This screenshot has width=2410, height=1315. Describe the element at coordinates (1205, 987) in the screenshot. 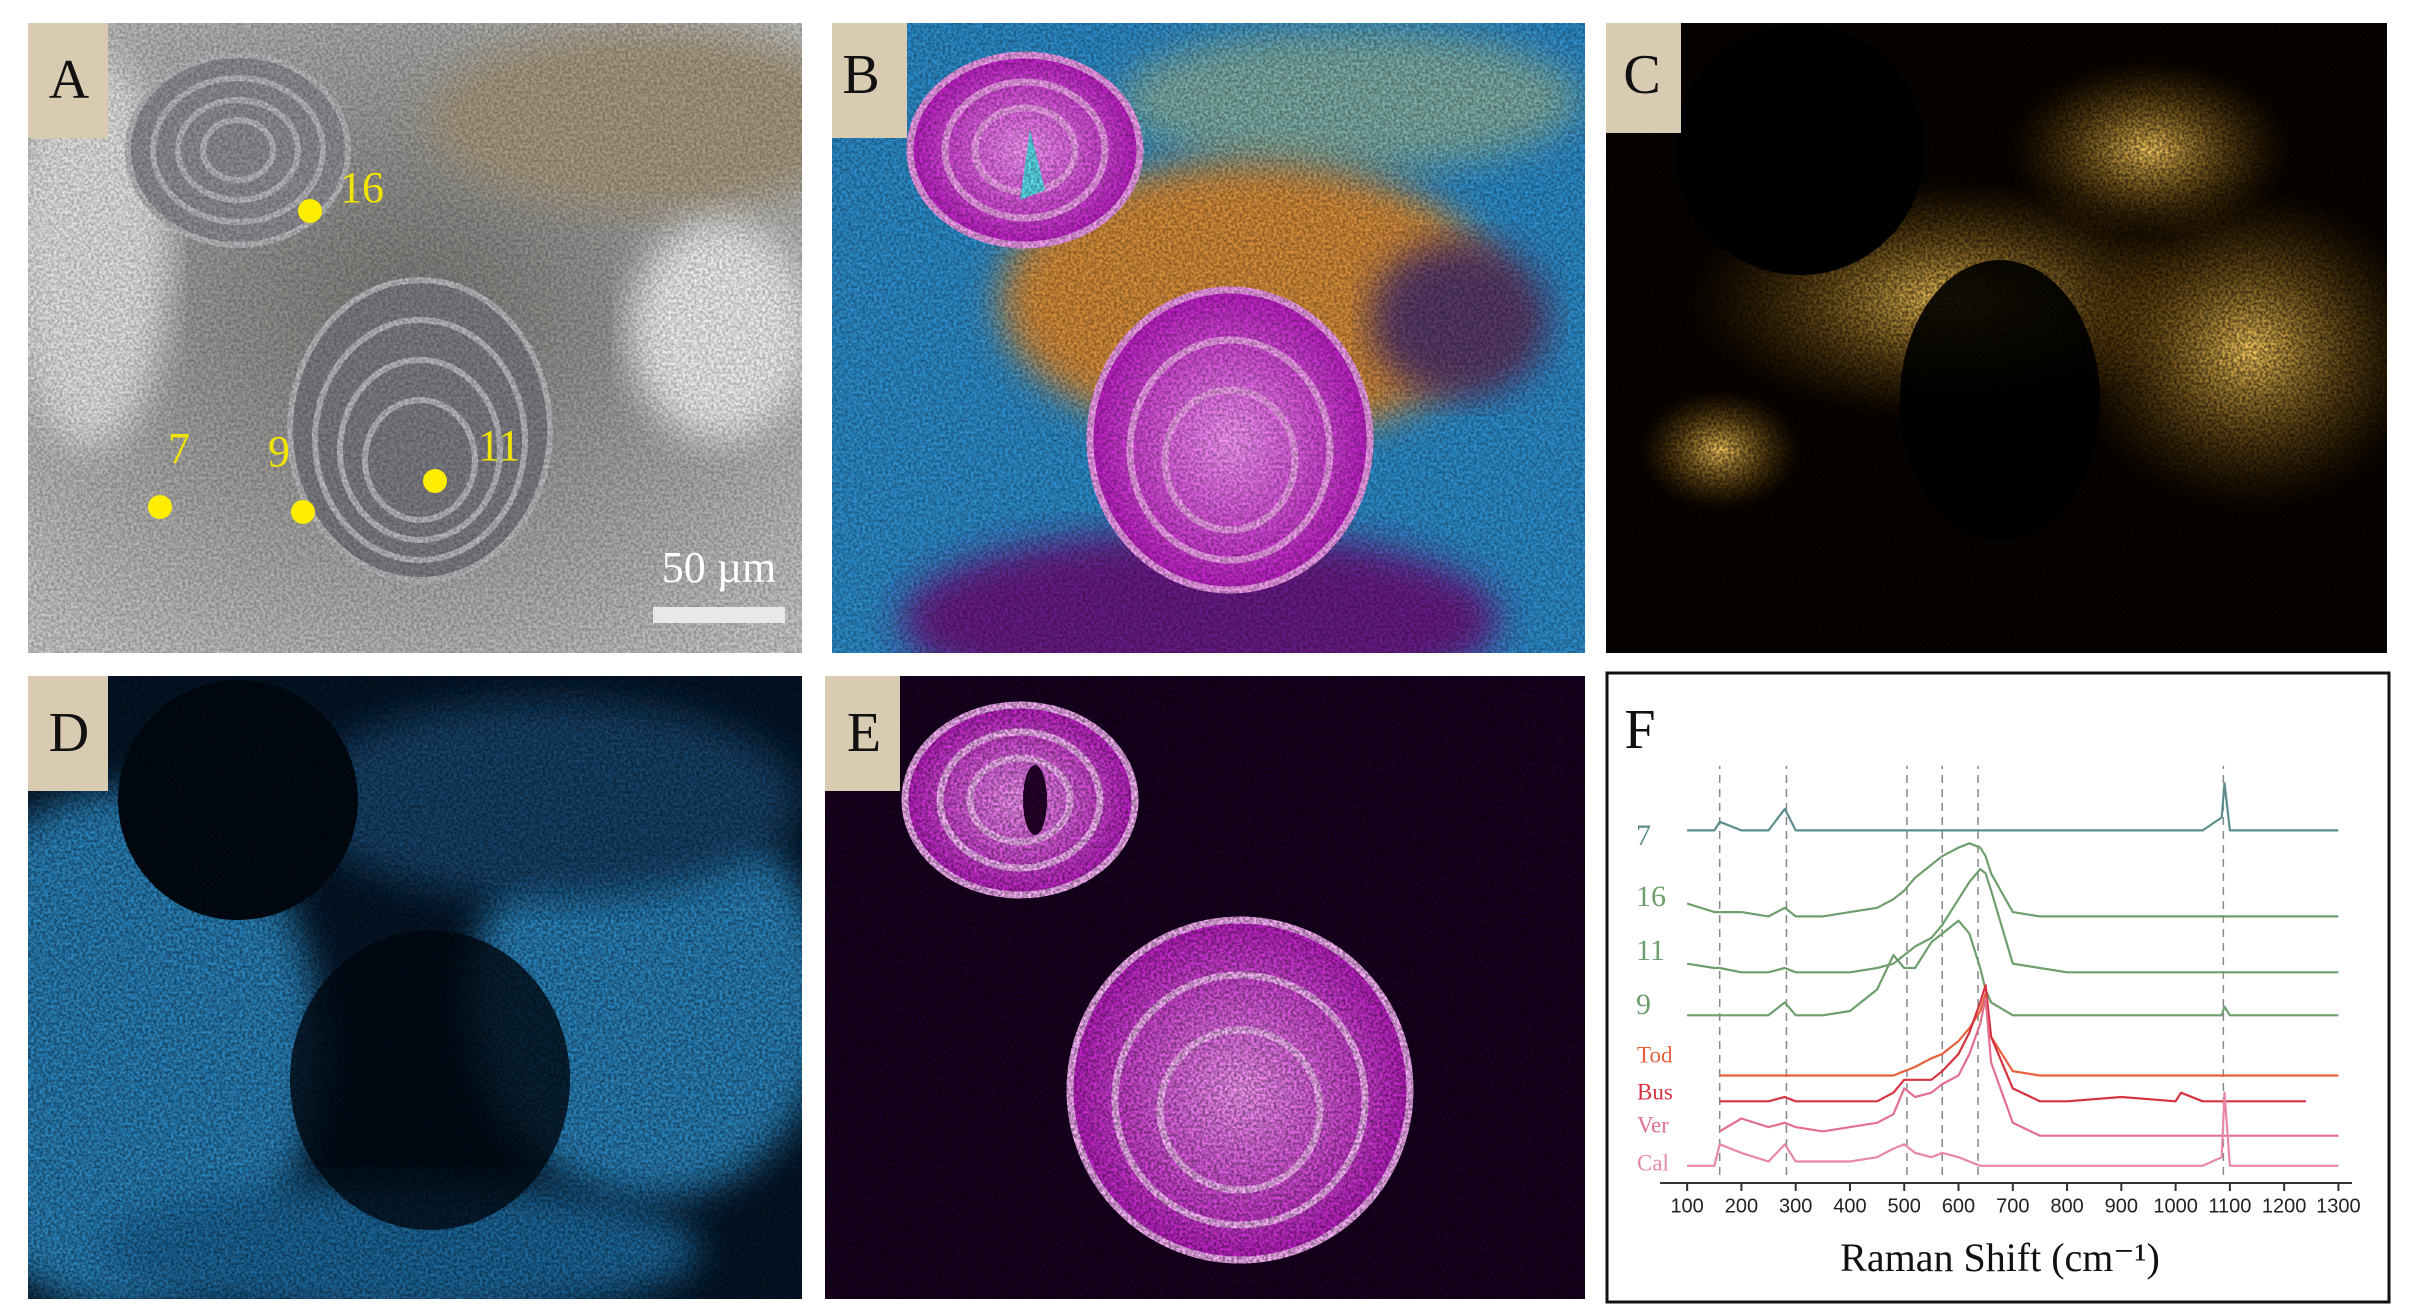

I see `panel-e-image` at that location.